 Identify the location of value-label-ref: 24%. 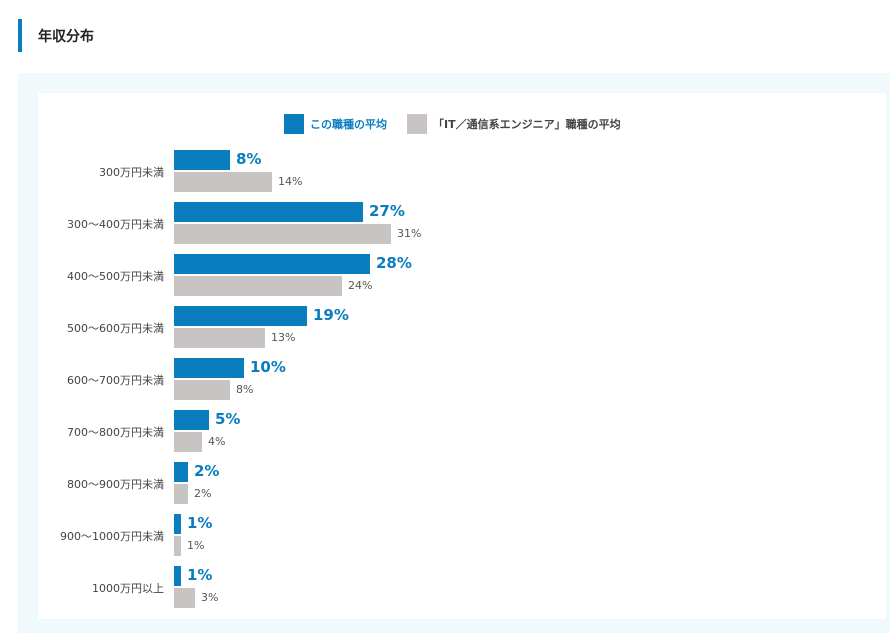
(360, 285).